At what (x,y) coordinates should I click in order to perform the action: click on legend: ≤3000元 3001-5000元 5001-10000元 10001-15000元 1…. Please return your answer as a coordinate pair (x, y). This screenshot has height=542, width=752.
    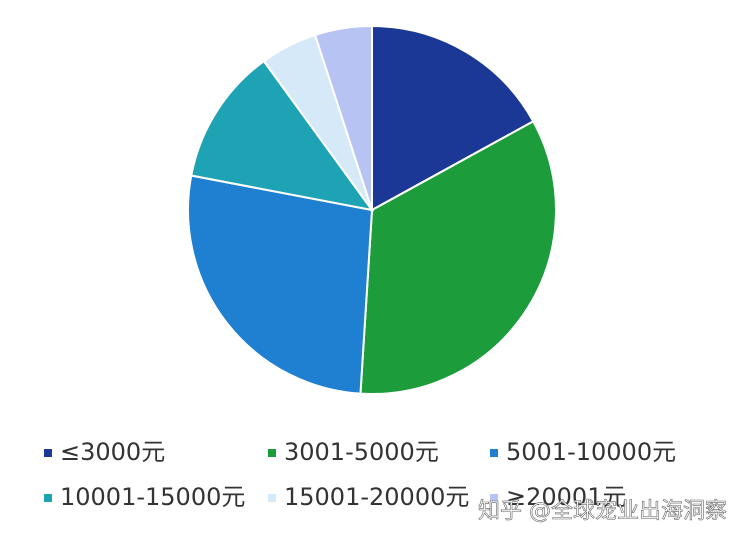
    Looking at the image, I should click on (360, 474).